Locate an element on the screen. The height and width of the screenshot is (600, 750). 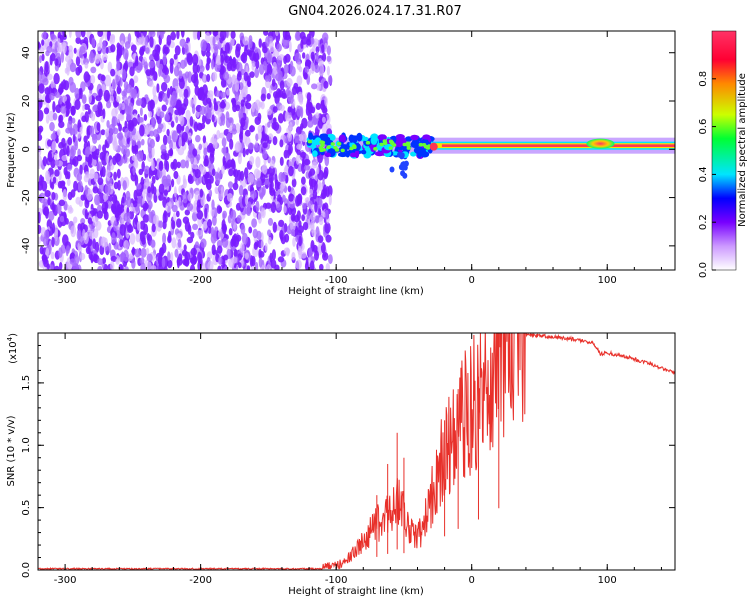
colorbar-frame is located at coordinates (724, 150).